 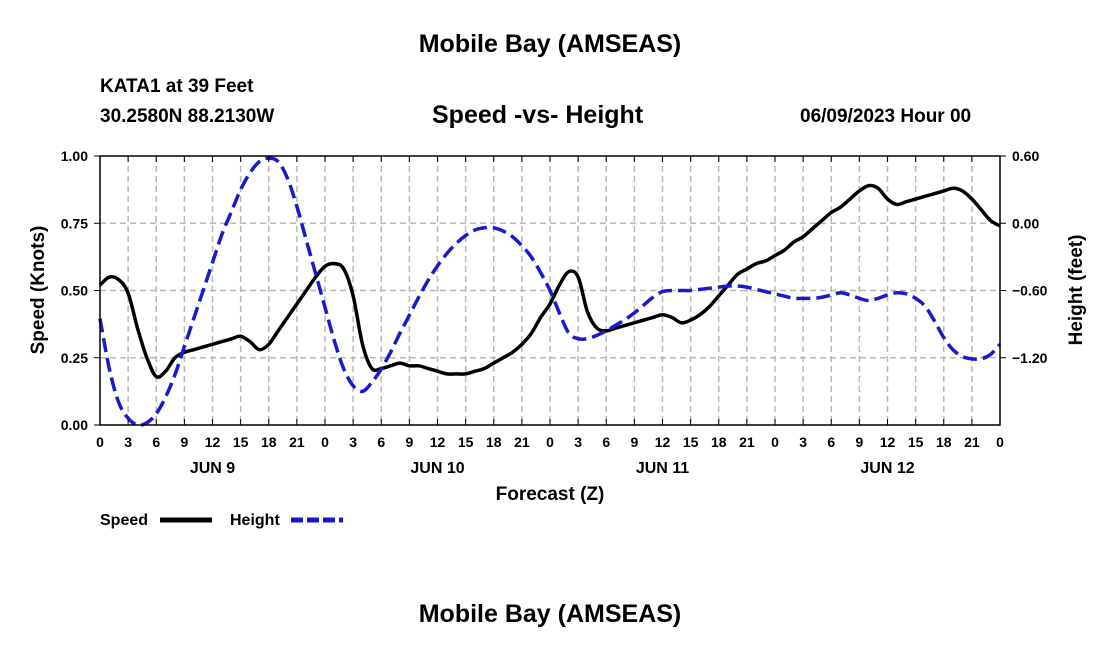 What do you see at coordinates (187, 116) in the screenshot?
I see `coordinates-label: 30.2580N 88.2130W` at bounding box center [187, 116].